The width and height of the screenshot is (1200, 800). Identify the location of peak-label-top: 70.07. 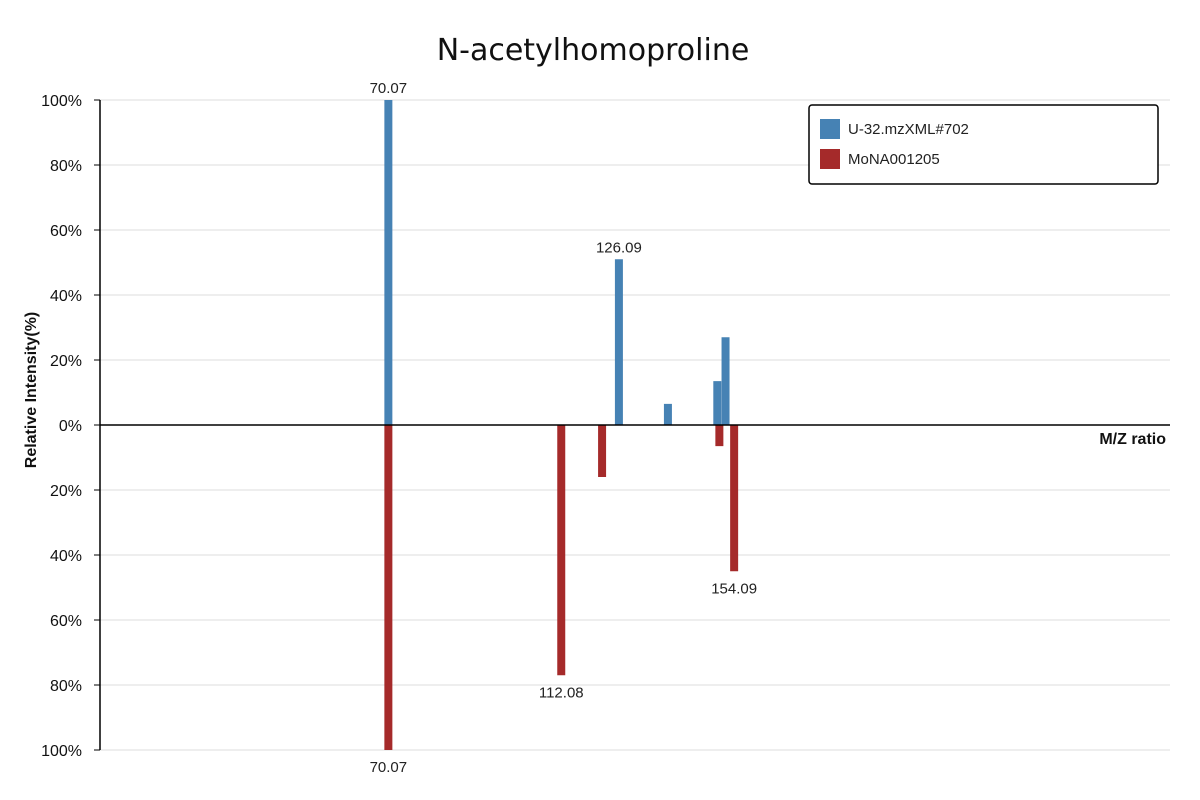
(389, 88).